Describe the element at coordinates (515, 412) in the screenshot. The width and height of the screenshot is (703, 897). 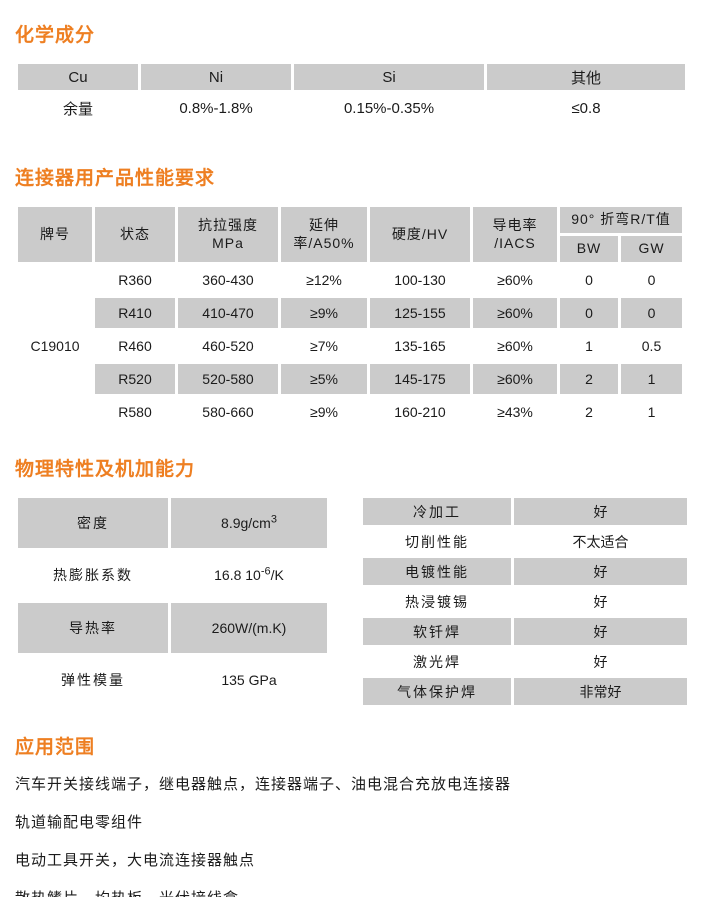
I see `cell-conductivity: ≥43%` at that location.